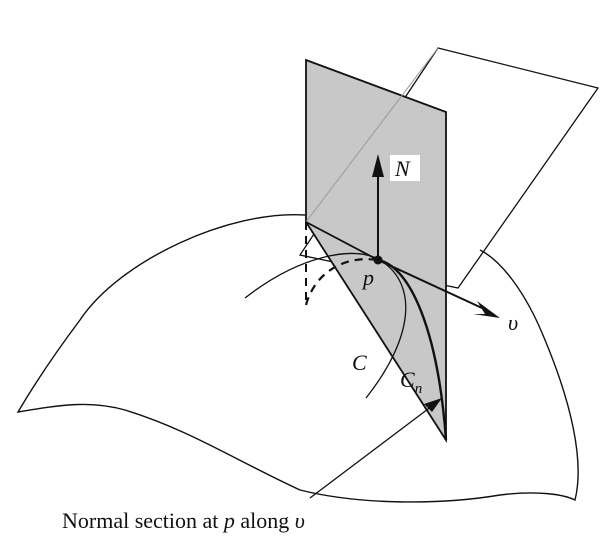  I want to click on caption-direction: υ, so click(300, 520).